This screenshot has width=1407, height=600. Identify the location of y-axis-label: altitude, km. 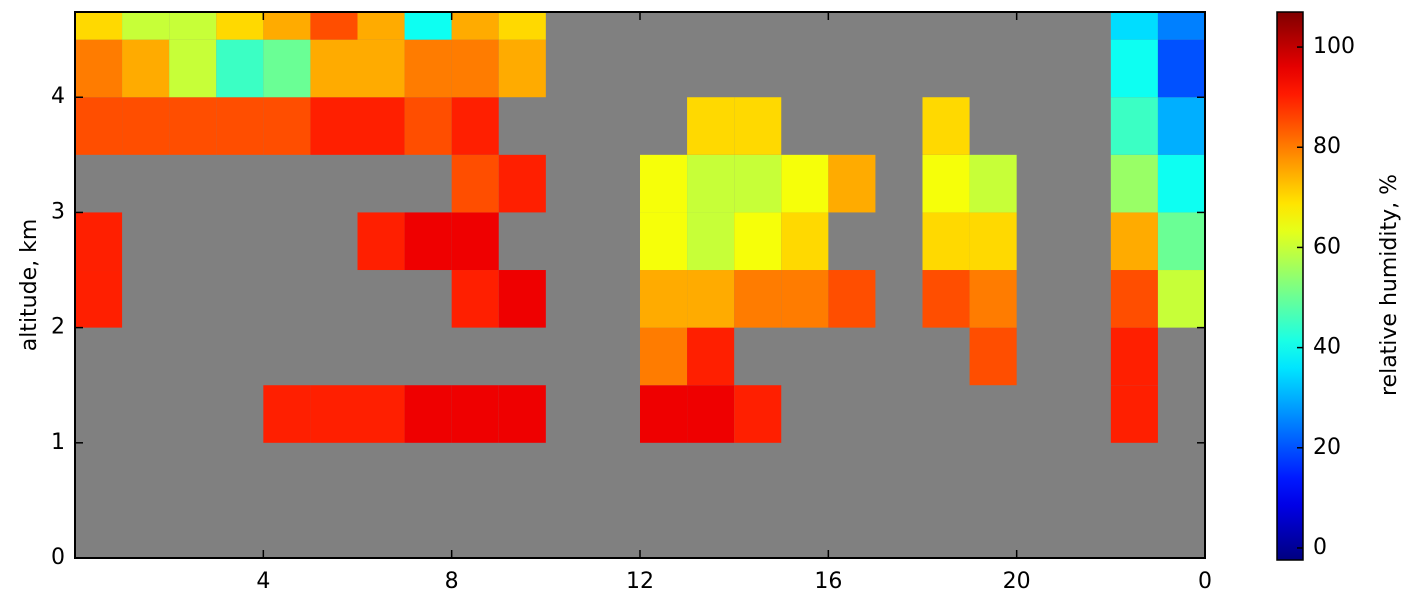
(29, 285).